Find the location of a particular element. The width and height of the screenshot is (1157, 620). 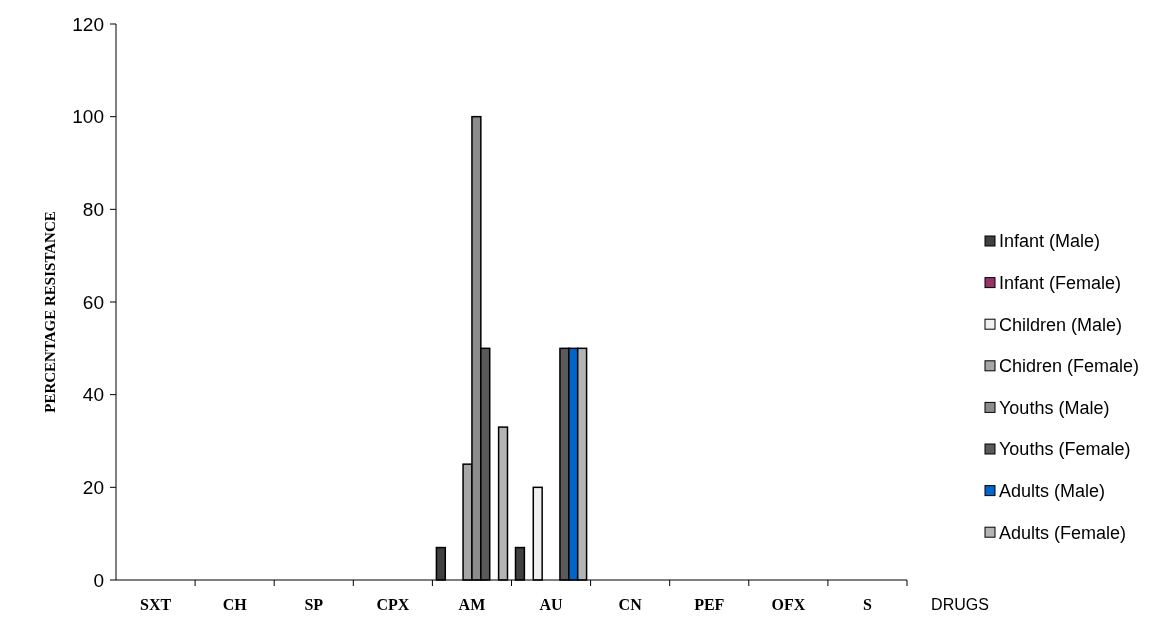

x-tick-label: S is located at coordinates (867, 604).